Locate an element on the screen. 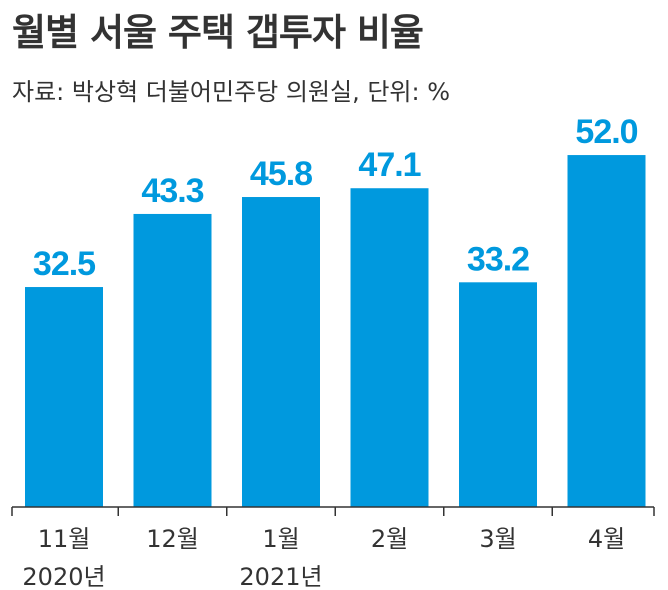 Image resolution: width=668 pixels, height=590 pixels. category-label-2: 12월 is located at coordinates (172, 539).